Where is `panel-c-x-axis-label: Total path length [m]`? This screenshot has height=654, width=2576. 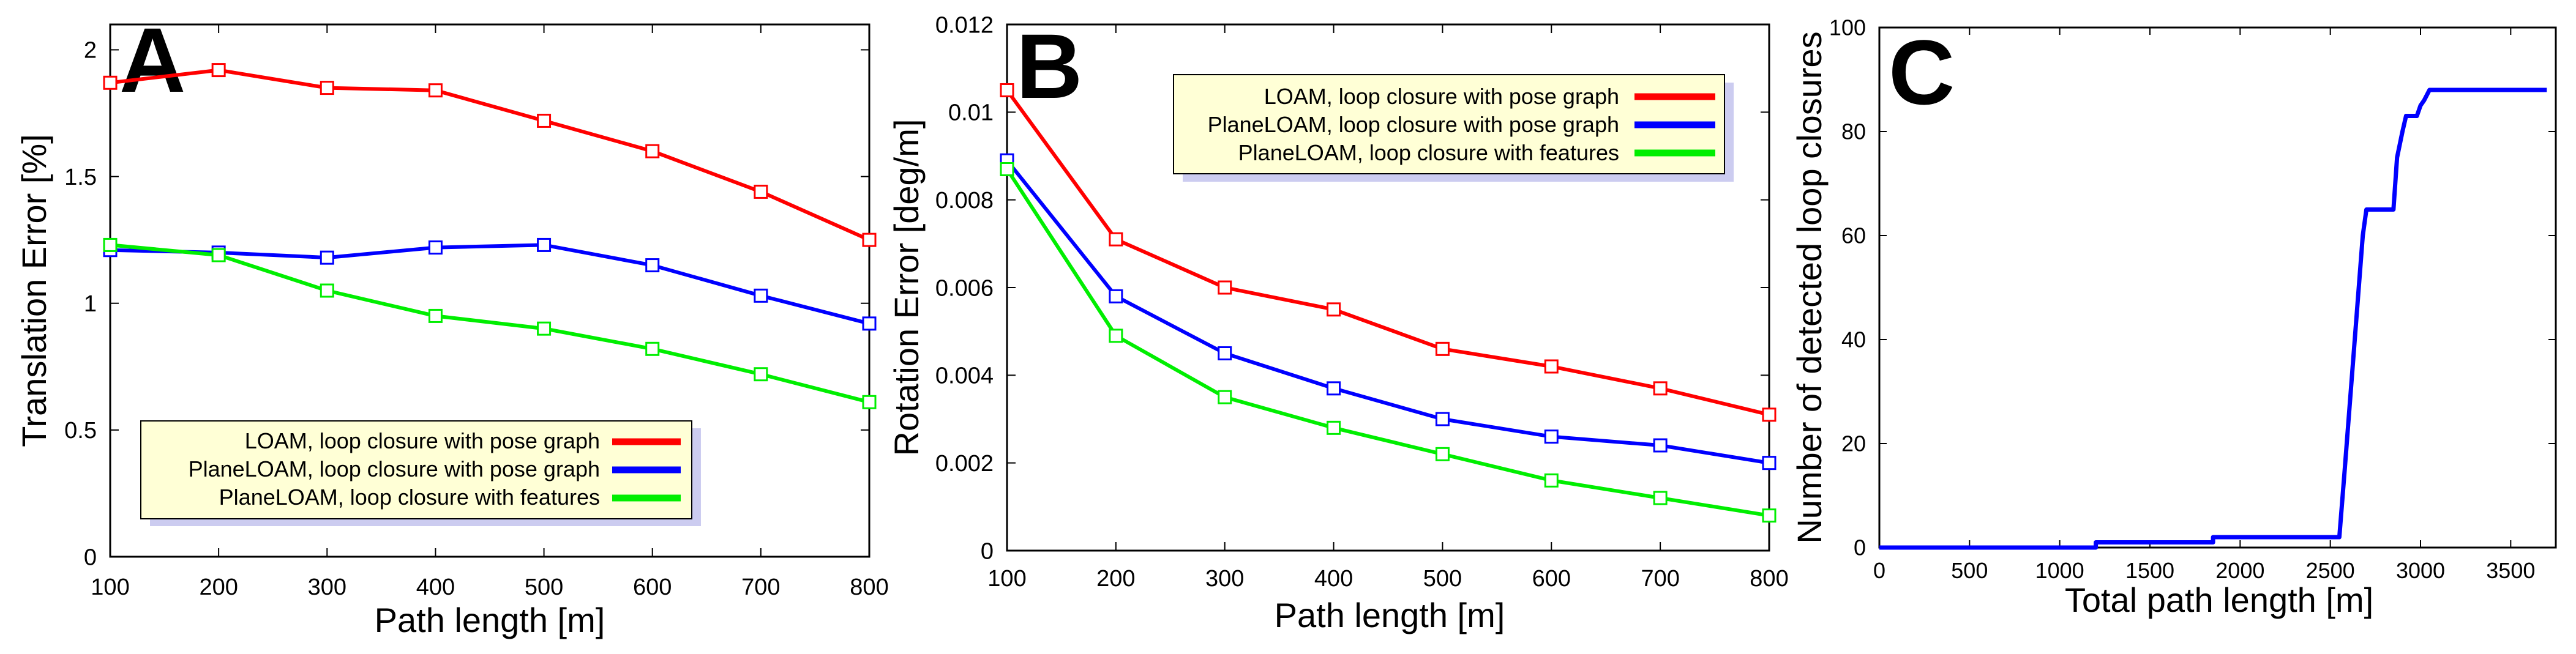
panel-c-x-axis-label: Total path length [m] is located at coordinates (2219, 600).